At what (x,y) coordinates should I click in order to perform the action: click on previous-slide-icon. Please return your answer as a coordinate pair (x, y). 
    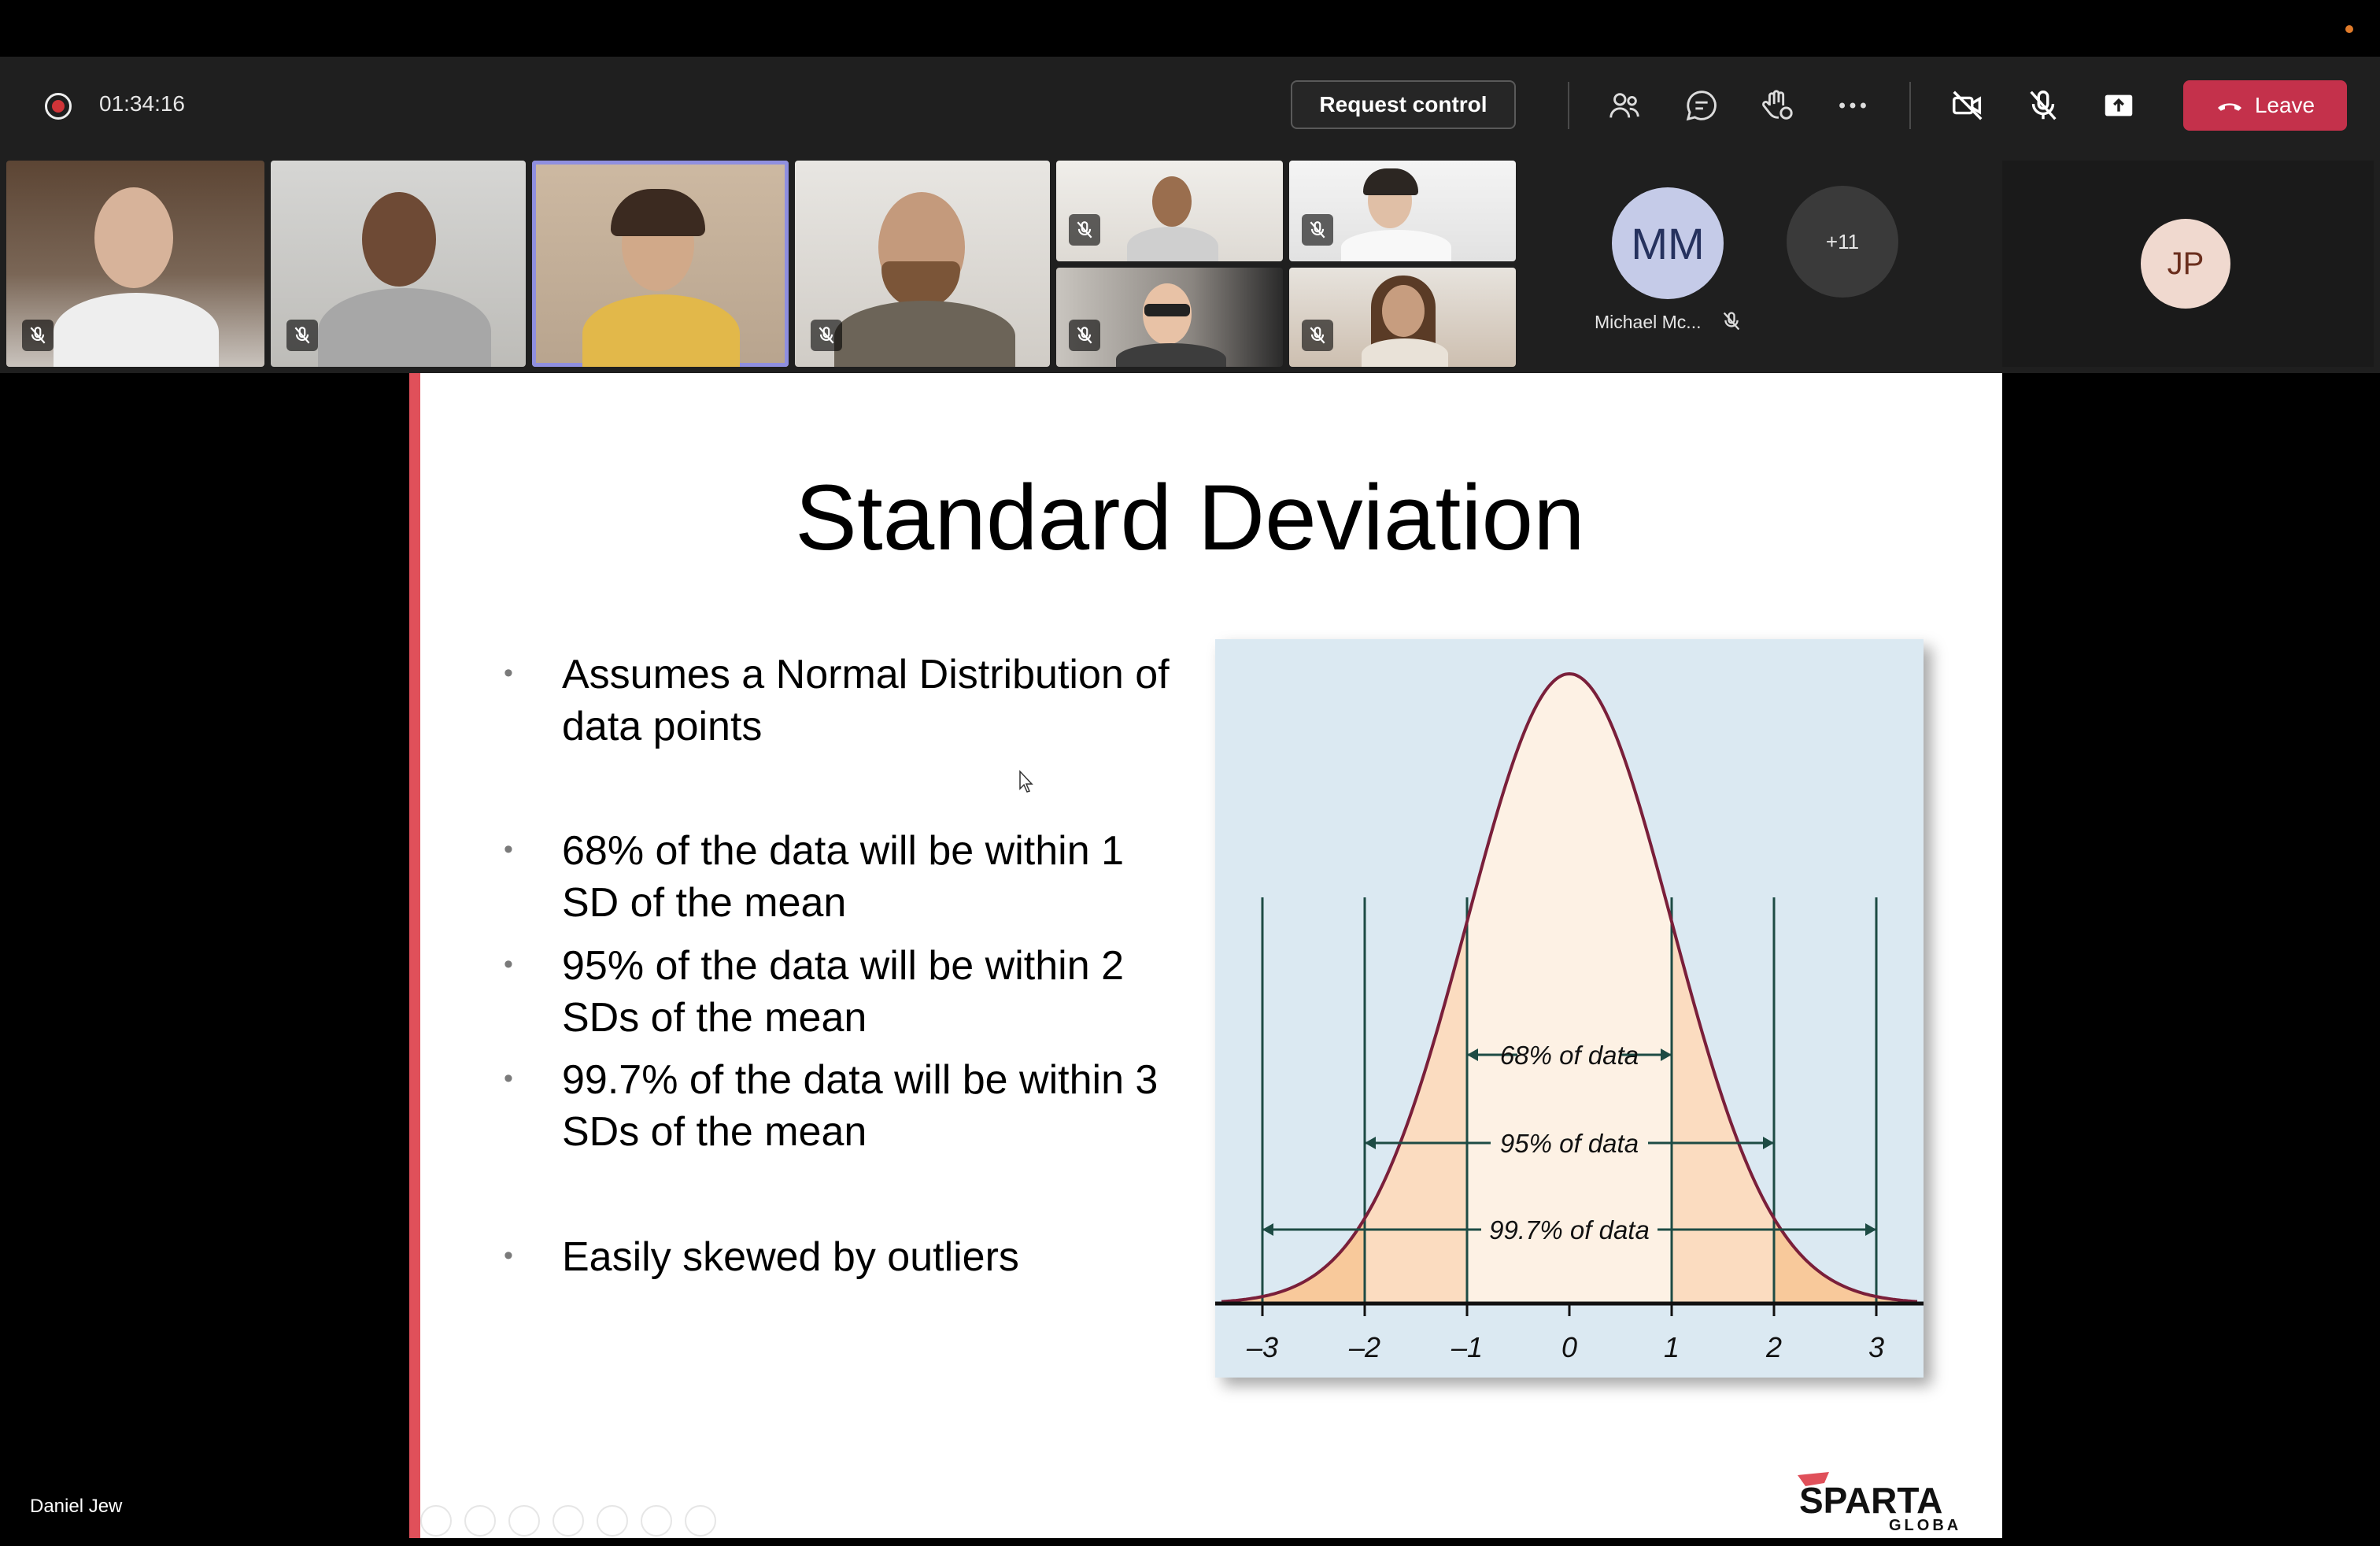
    Looking at the image, I should click on (436, 1521).